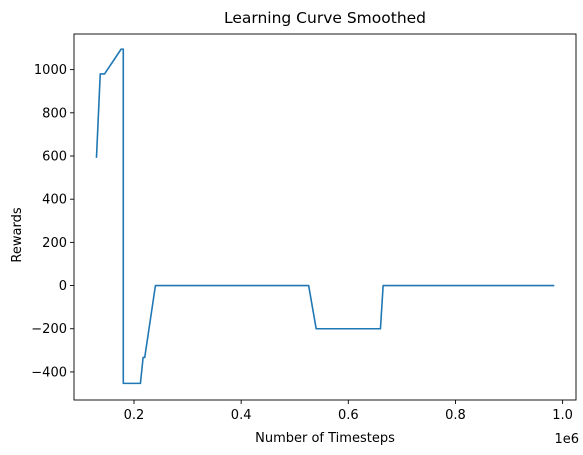 Image resolution: width=583 pixels, height=455 pixels. What do you see at coordinates (325, 438) in the screenshot?
I see `x-axis-label: Number of Timesteps` at bounding box center [325, 438].